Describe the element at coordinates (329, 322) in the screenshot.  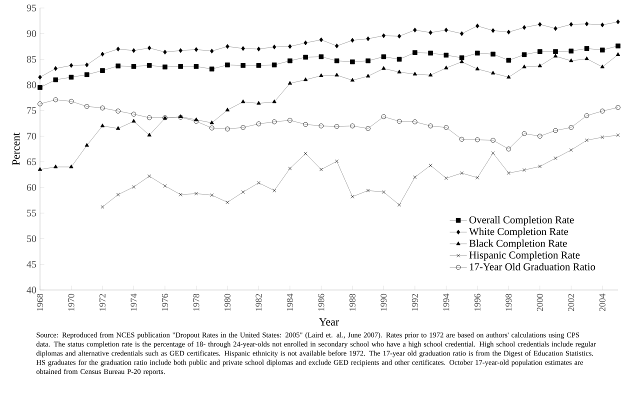
I see `x-axis-title: Year` at that location.